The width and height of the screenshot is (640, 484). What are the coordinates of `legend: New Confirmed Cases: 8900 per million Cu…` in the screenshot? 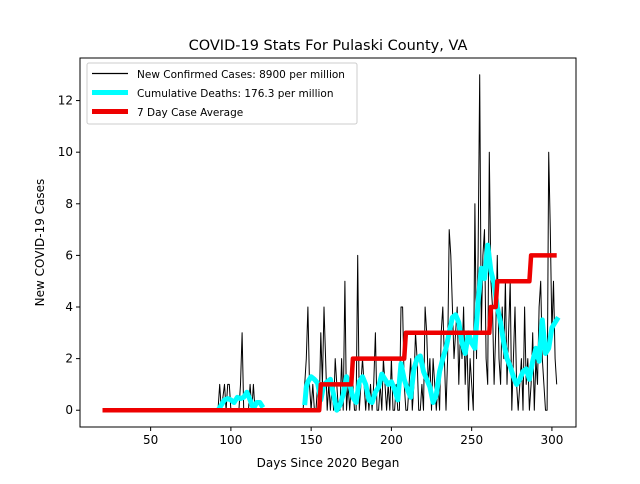 It's located at (222, 93).